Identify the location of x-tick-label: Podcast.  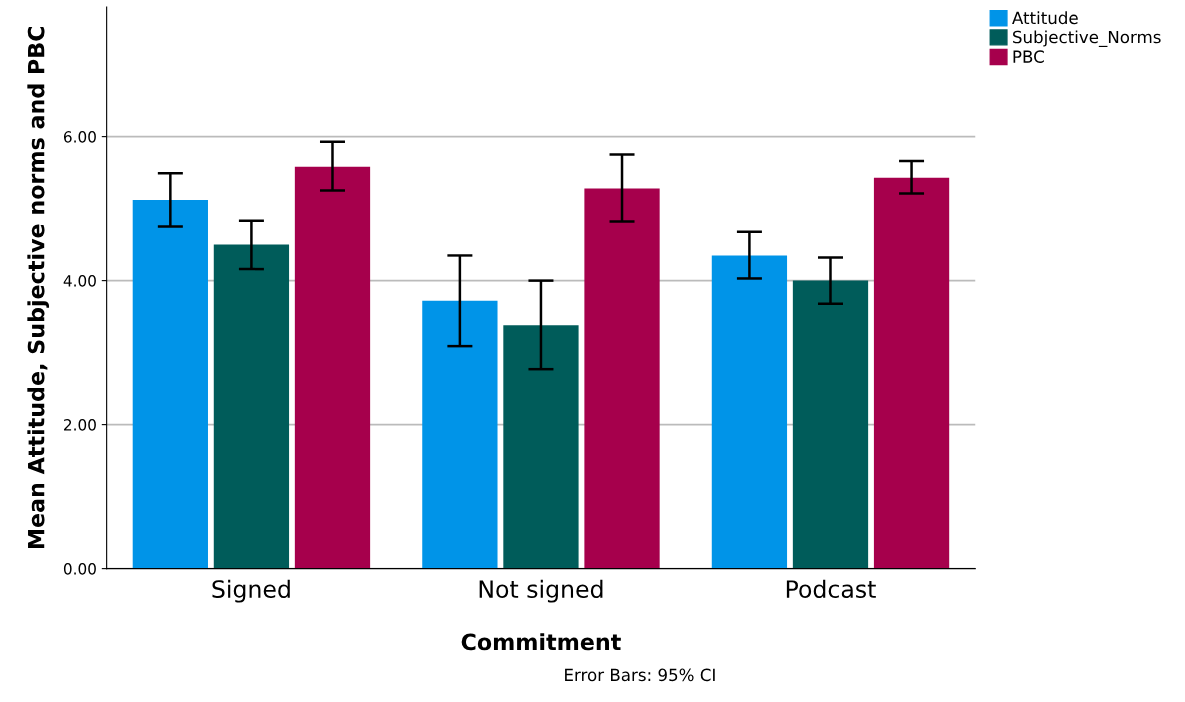
(831, 589).